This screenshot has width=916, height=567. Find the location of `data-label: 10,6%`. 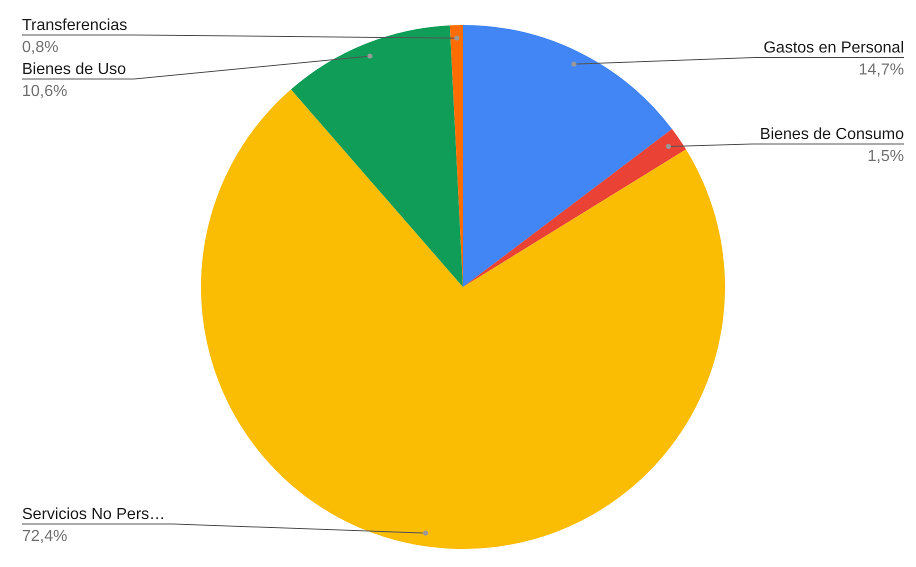

data-label: 10,6% is located at coordinates (45, 91).